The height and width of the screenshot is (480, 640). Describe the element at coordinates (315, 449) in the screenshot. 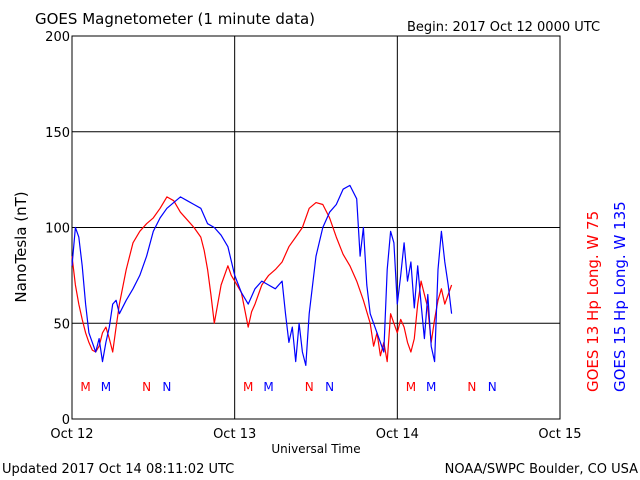

I see `x-axis-label: Universal Time` at that location.